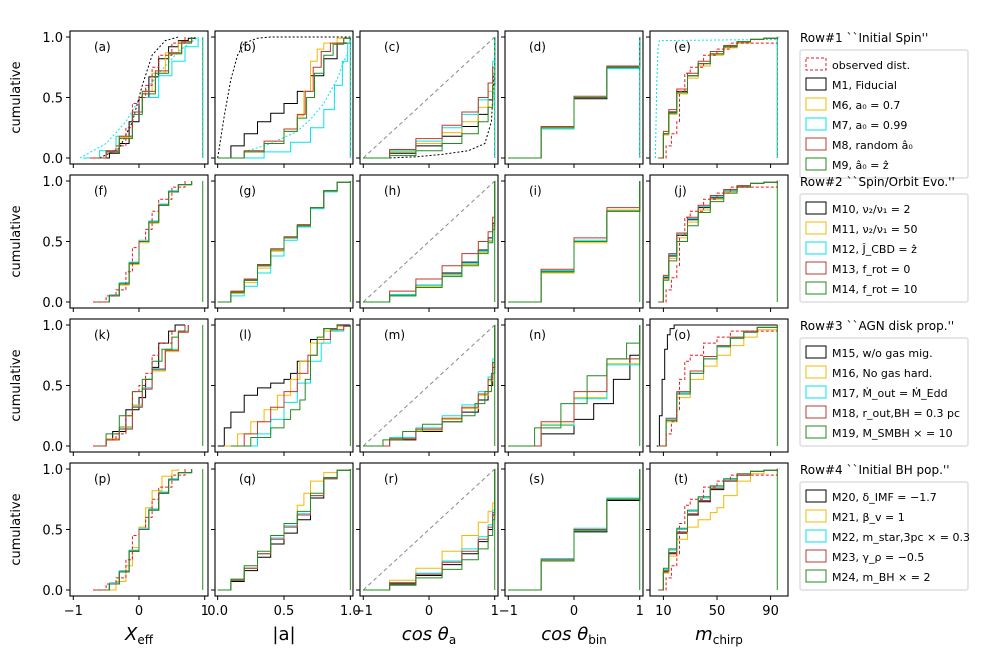  What do you see at coordinates (874, 289) in the screenshot?
I see `legend-entry-label: M14, f_rot = 10` at bounding box center [874, 289].